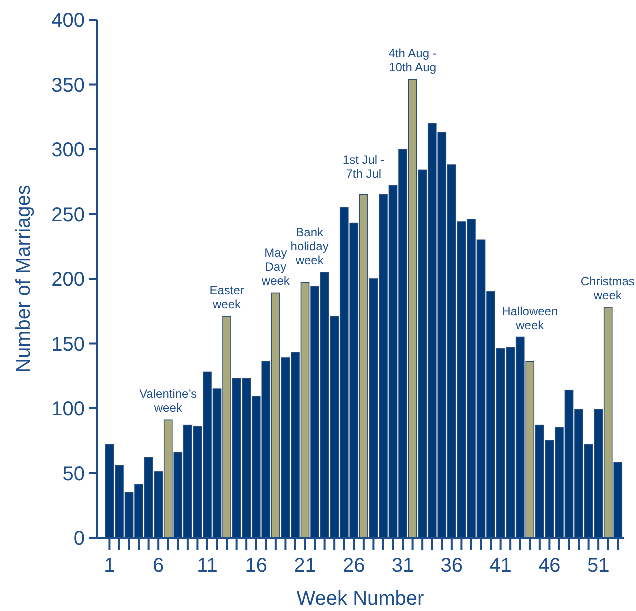 The height and width of the screenshot is (611, 636). Describe the element at coordinates (68, 151) in the screenshot. I see `y-tick-label: 300` at that location.